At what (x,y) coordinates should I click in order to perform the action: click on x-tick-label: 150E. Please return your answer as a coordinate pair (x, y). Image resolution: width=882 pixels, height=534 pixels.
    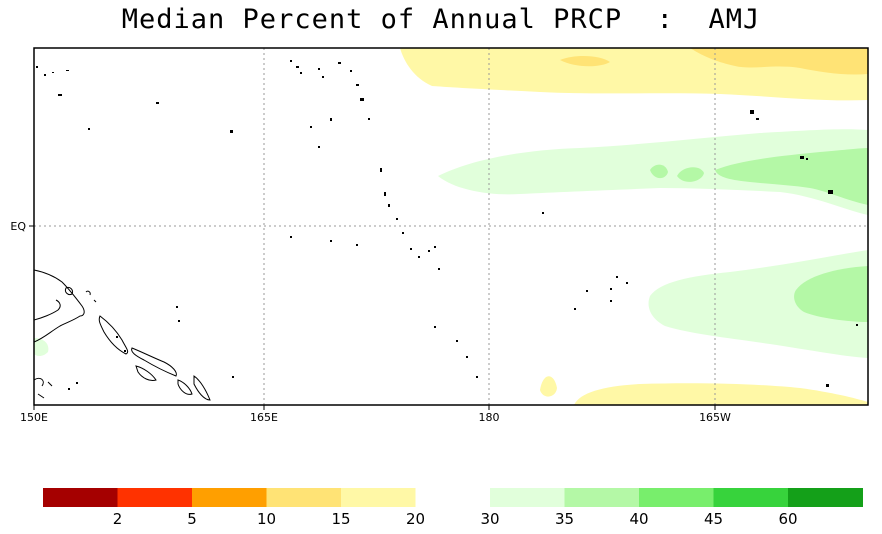
    Looking at the image, I should click on (34, 417).